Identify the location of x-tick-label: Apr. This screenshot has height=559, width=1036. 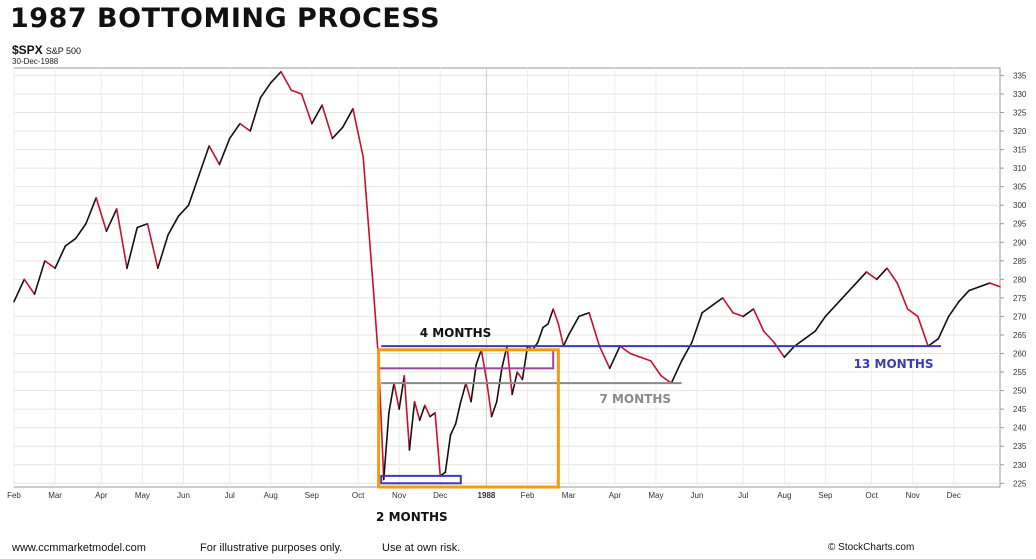
(615, 495).